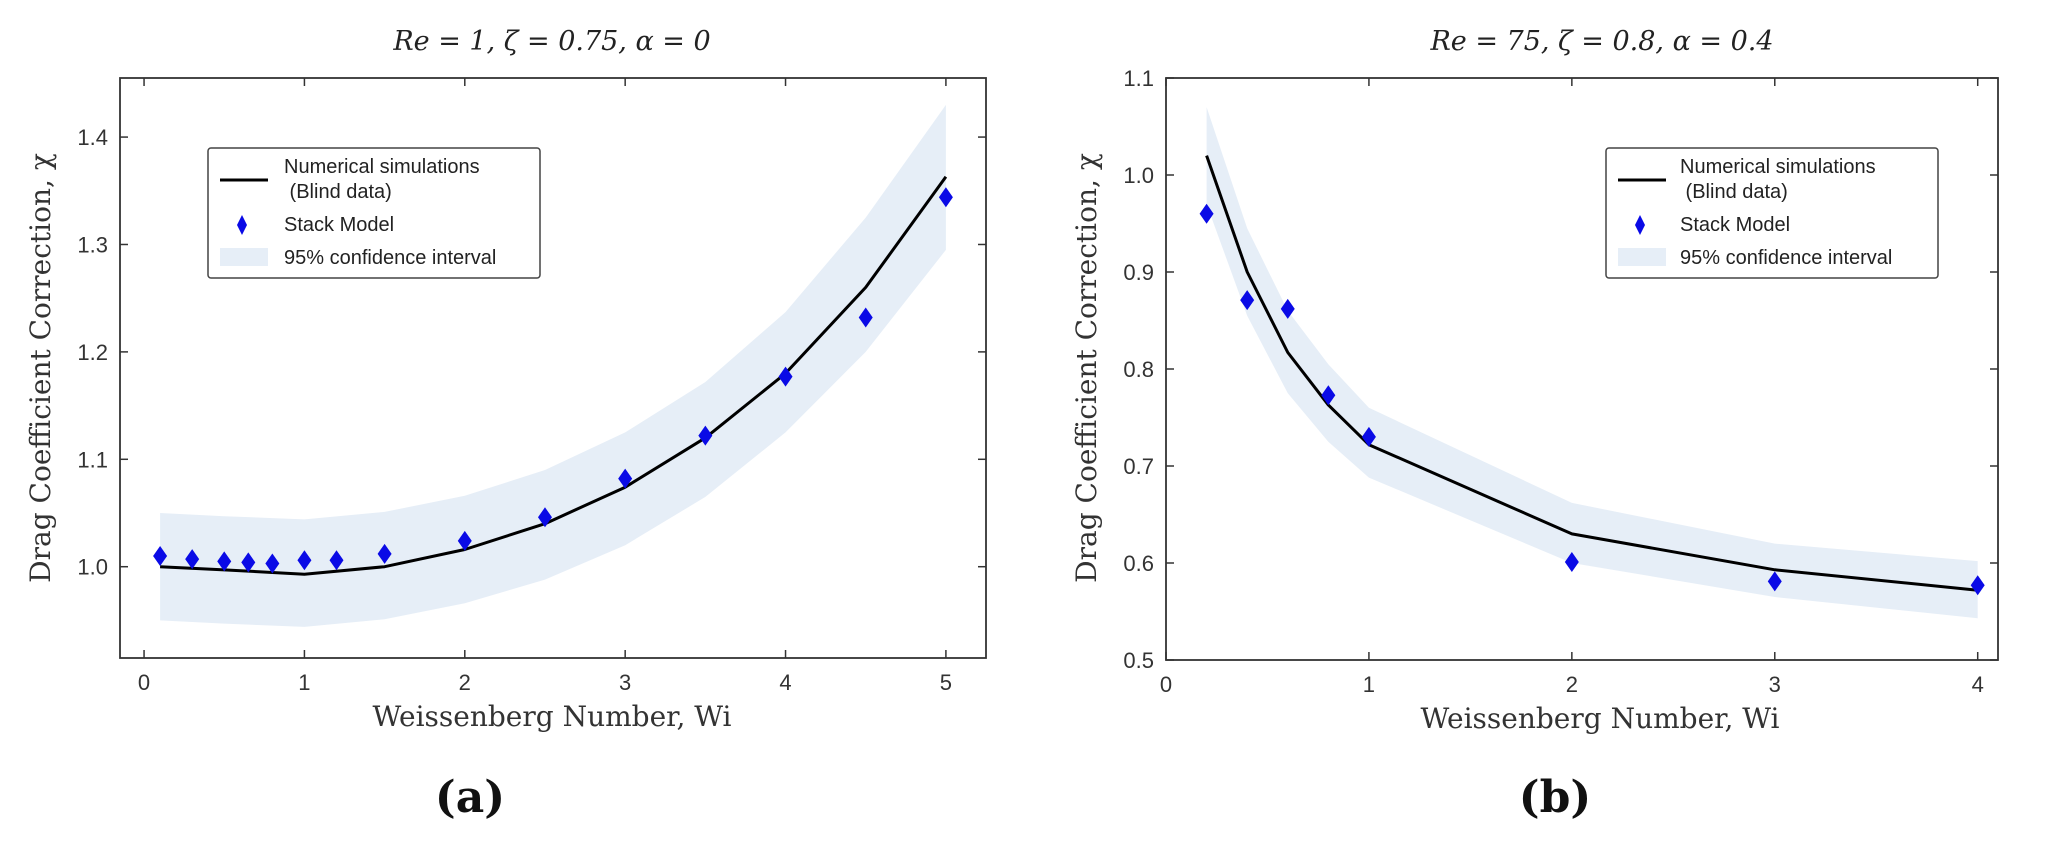  I want to click on y-tick-label: 1.2, so click(92, 352).